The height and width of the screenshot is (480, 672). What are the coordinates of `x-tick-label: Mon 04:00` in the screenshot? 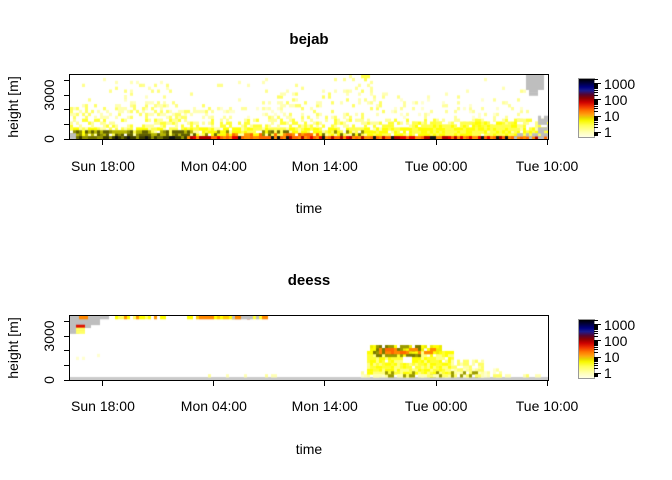 It's located at (213, 406).